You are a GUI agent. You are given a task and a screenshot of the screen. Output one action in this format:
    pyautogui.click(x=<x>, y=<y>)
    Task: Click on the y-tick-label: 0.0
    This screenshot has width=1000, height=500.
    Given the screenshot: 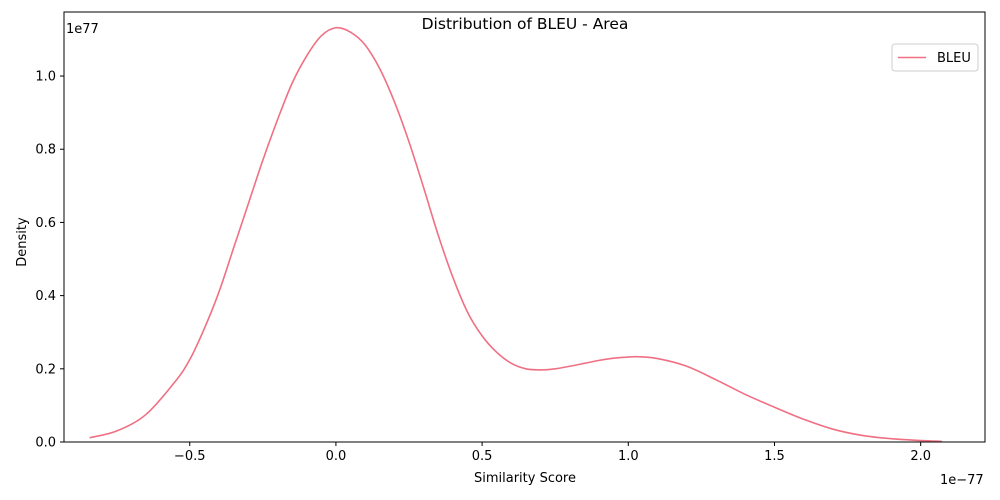 What is the action you would take?
    pyautogui.click(x=45, y=443)
    